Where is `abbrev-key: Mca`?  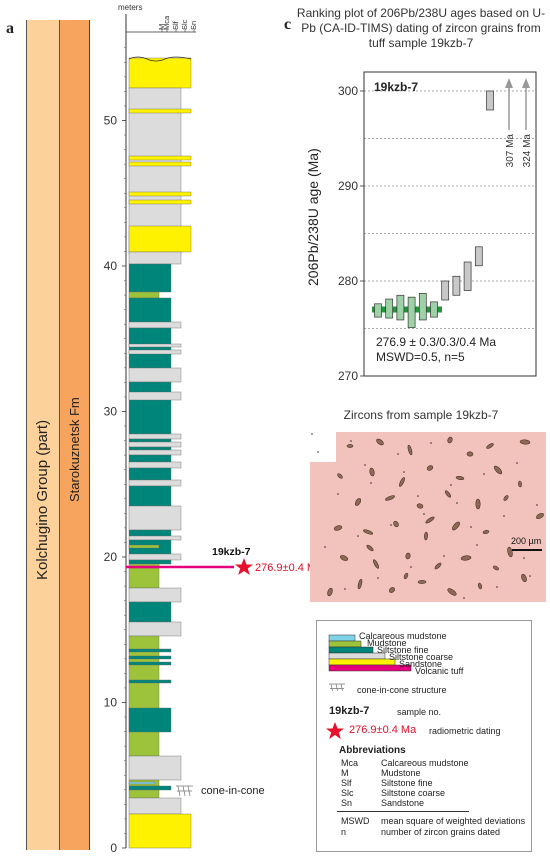 abbrev-key: Mca is located at coordinates (350, 763).